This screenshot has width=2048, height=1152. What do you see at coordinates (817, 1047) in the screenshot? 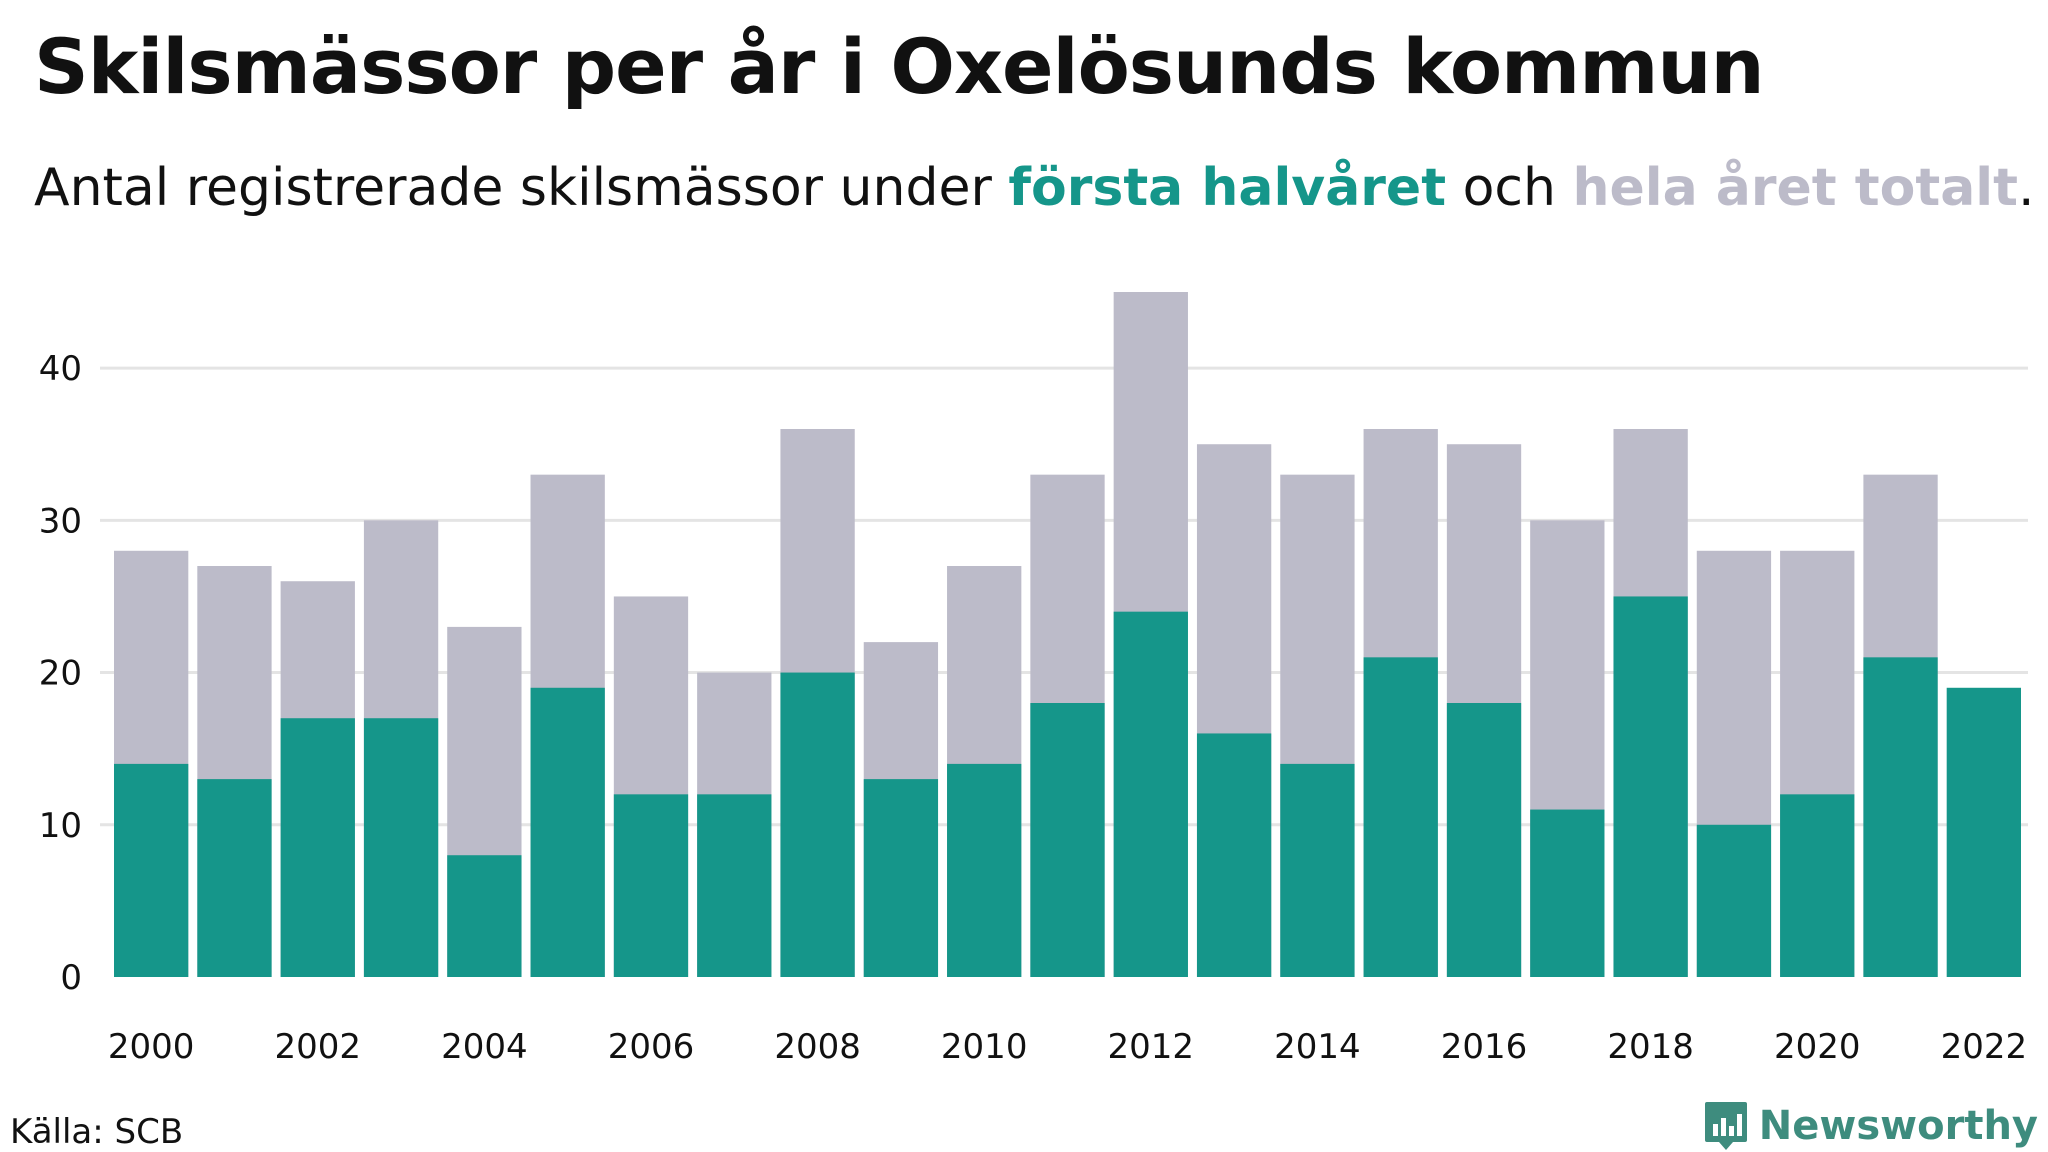
I see `x-tick-label: 2008` at bounding box center [817, 1047].